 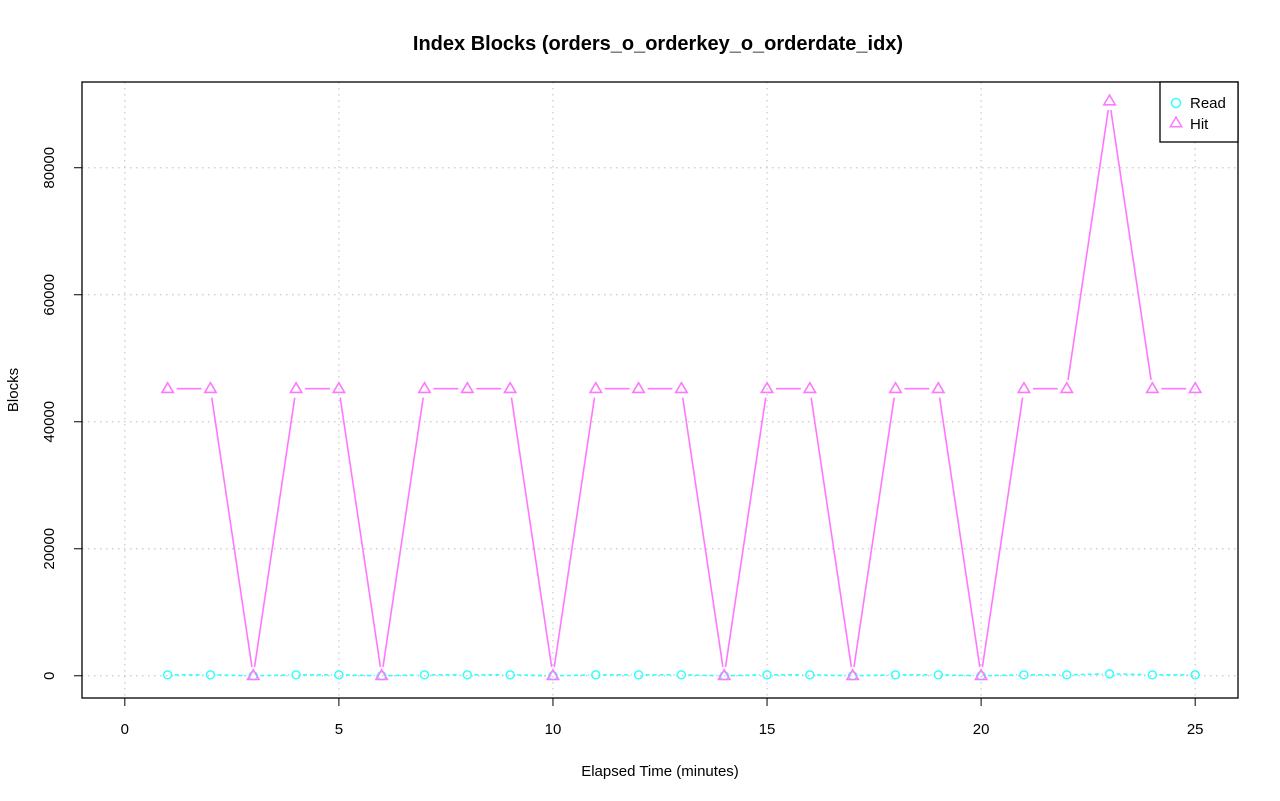 What do you see at coordinates (1199, 124) in the screenshot?
I see `legend-hit-label: Hit` at bounding box center [1199, 124].